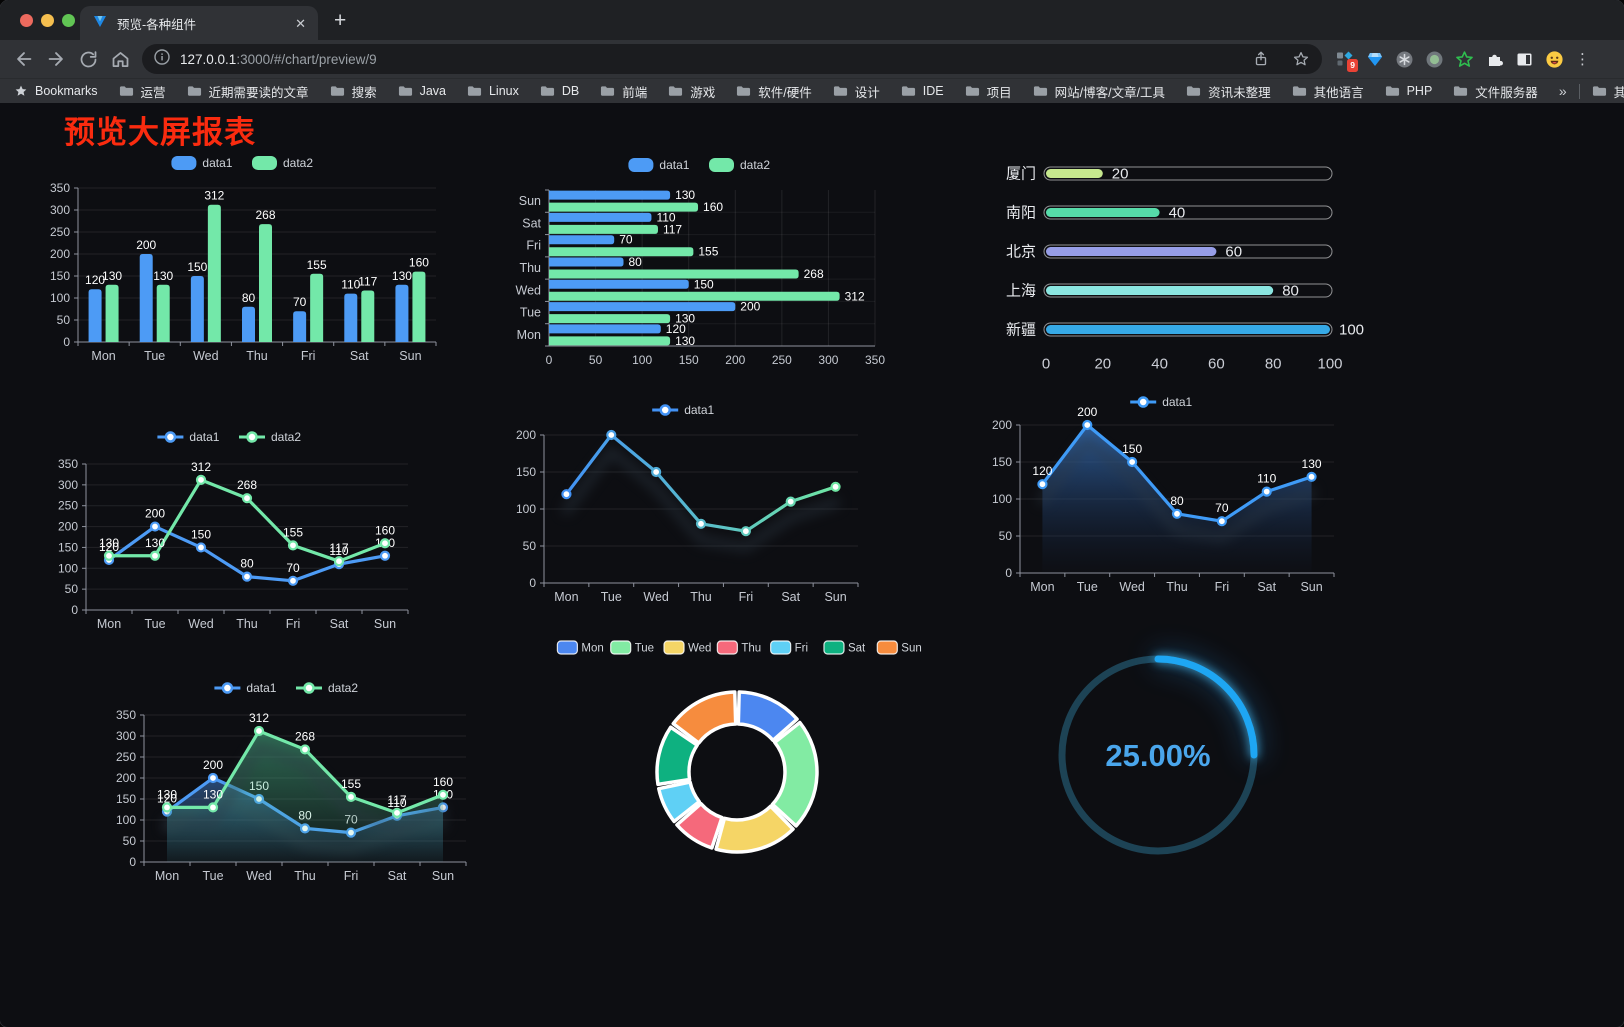 This screenshot has height=1027, width=1624. Describe the element at coordinates (1374, 59) in the screenshot. I see `extension-gem-icon` at that location.